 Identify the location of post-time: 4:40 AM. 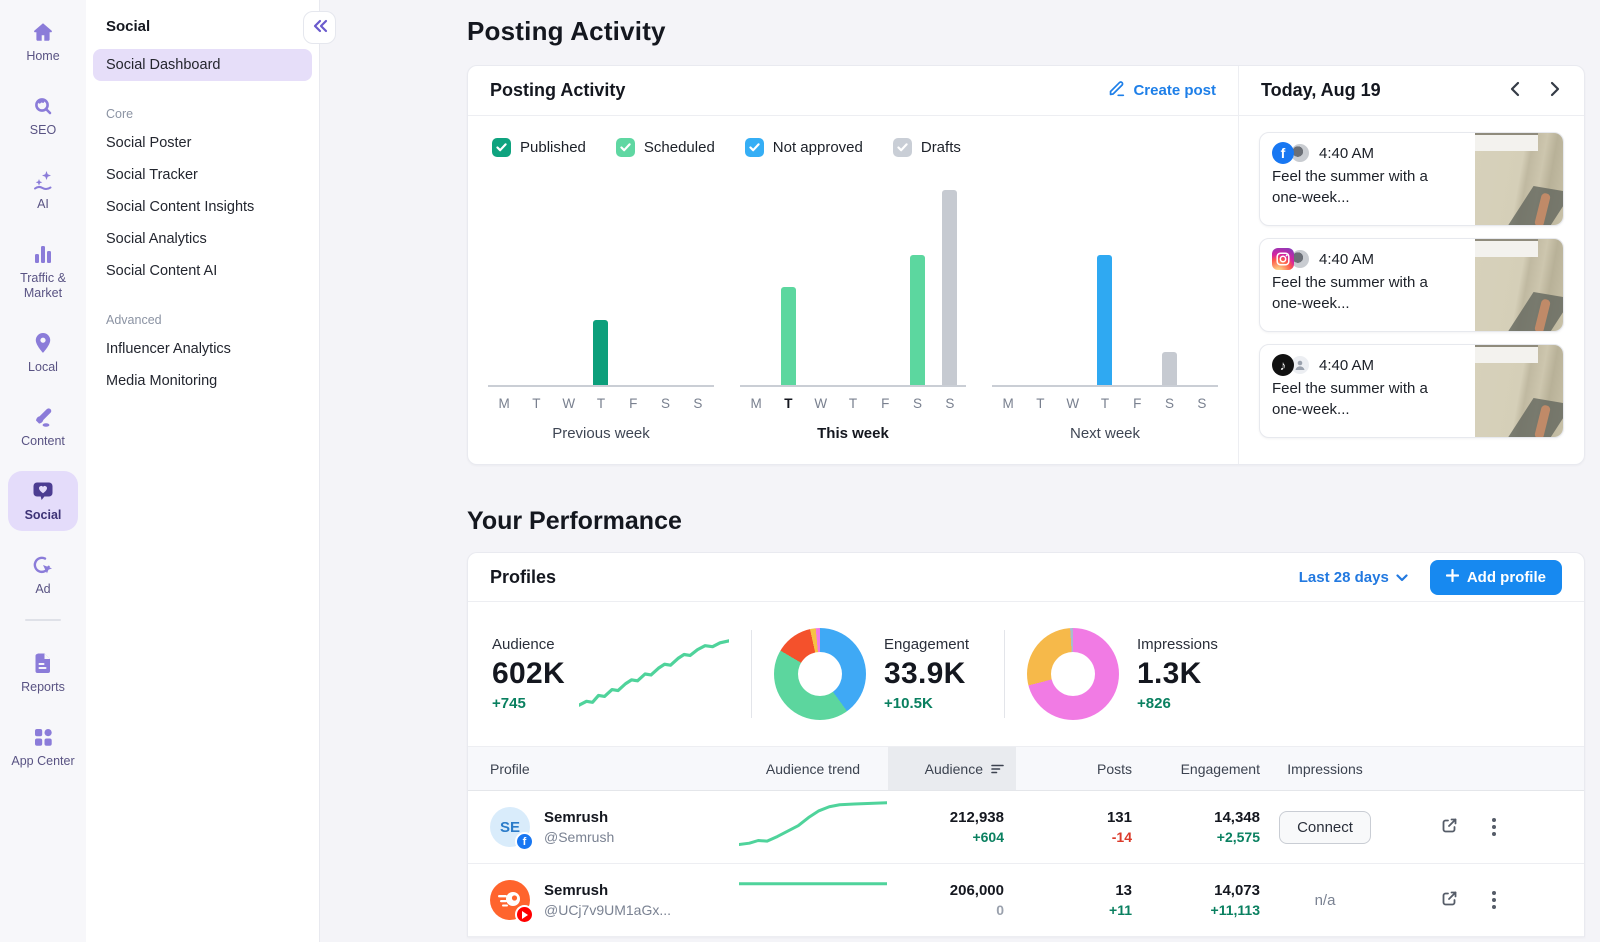
(1347, 259).